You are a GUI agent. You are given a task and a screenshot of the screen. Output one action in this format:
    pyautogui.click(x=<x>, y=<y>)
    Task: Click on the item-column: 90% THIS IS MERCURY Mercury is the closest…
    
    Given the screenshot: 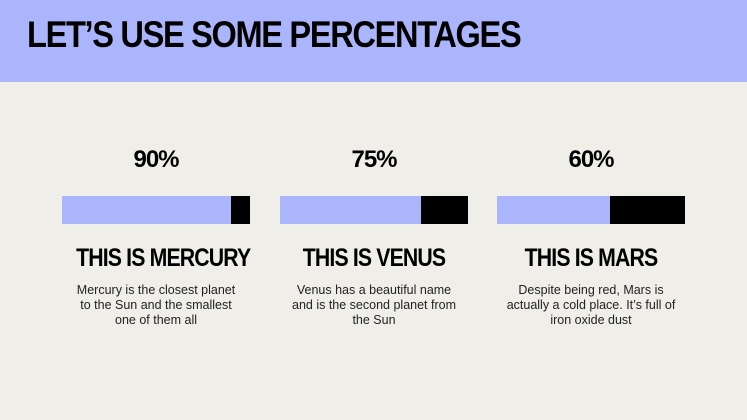 What is the action you would take?
    pyautogui.click(x=156, y=234)
    